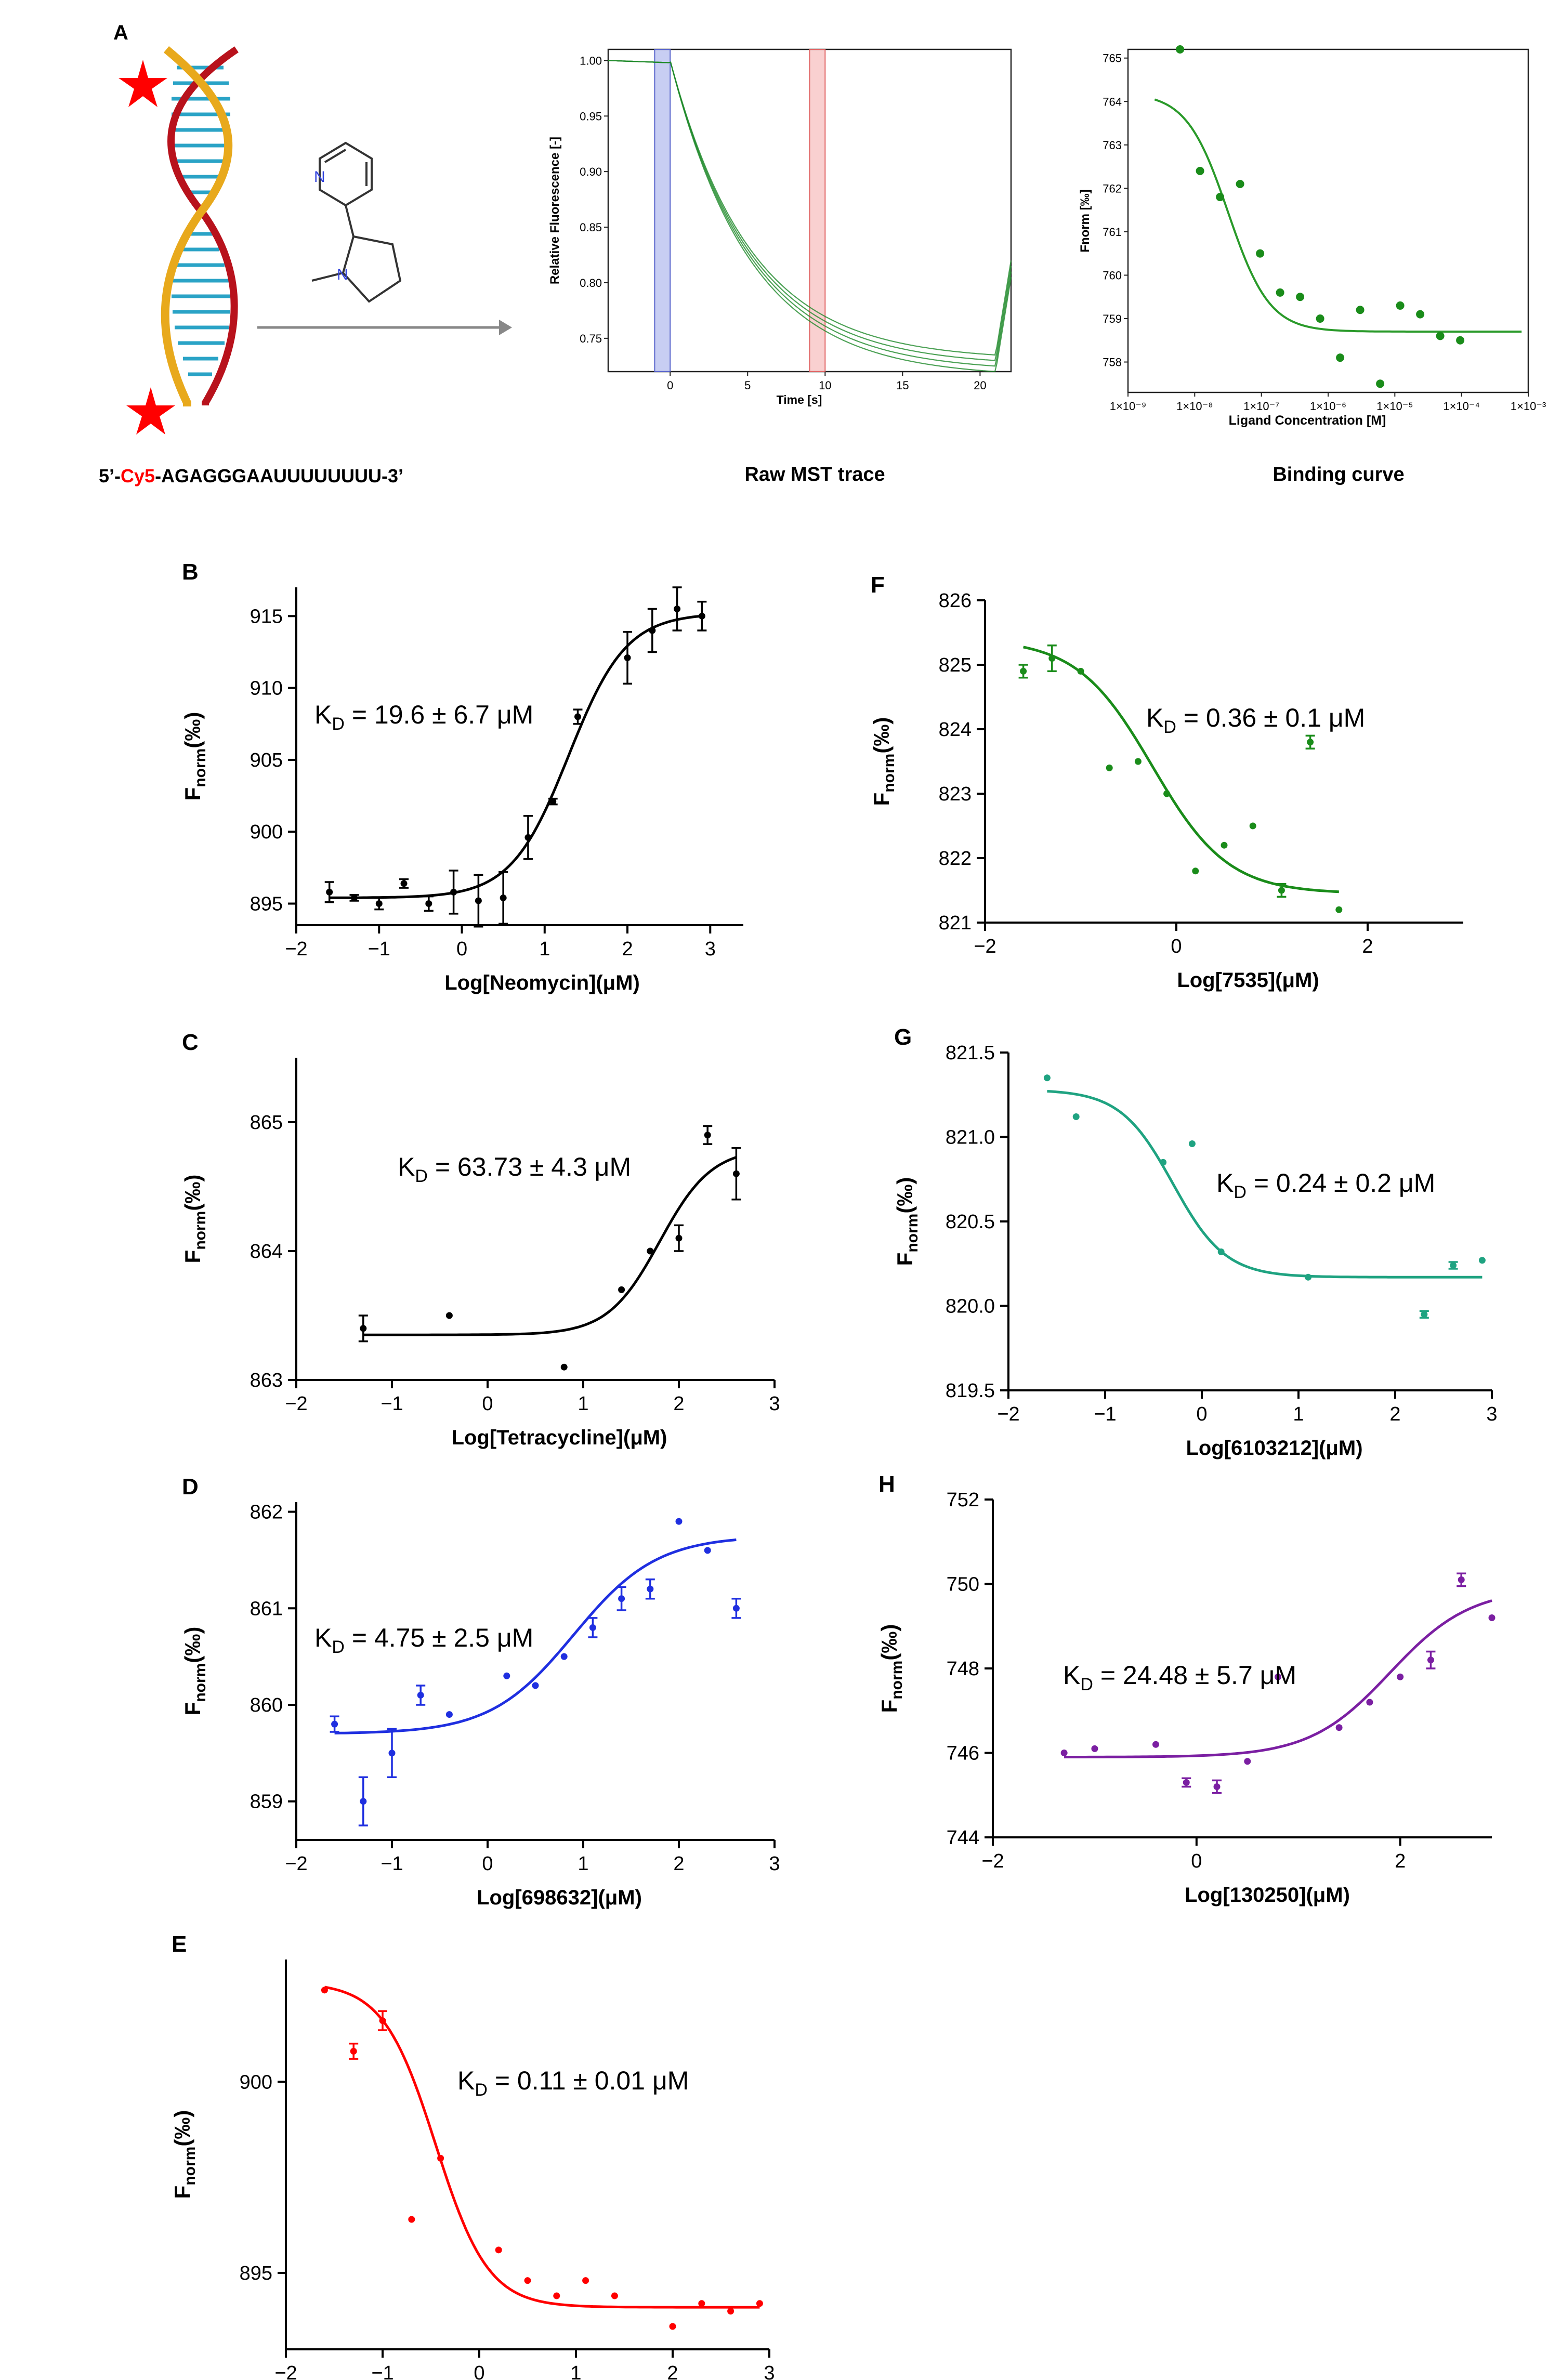 This screenshot has height=2380, width=1561. What do you see at coordinates (179, 1944) in the screenshot?
I see `panel-label: E` at bounding box center [179, 1944].